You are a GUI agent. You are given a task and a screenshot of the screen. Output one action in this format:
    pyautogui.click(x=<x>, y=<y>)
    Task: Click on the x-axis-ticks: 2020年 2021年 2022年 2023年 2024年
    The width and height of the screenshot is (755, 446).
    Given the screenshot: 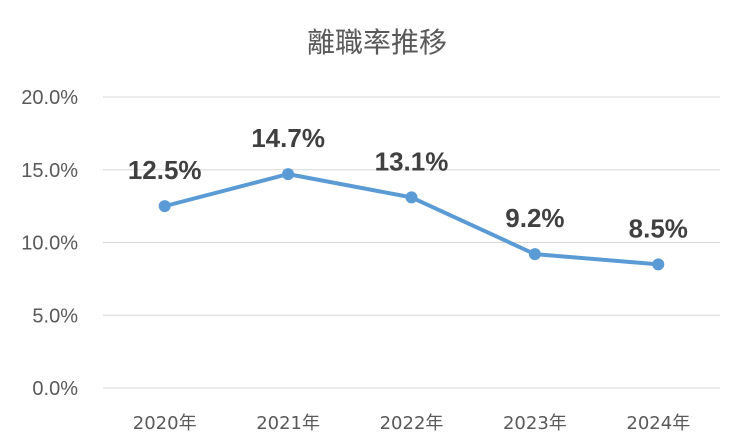 What is the action you would take?
    pyautogui.click(x=411, y=423)
    